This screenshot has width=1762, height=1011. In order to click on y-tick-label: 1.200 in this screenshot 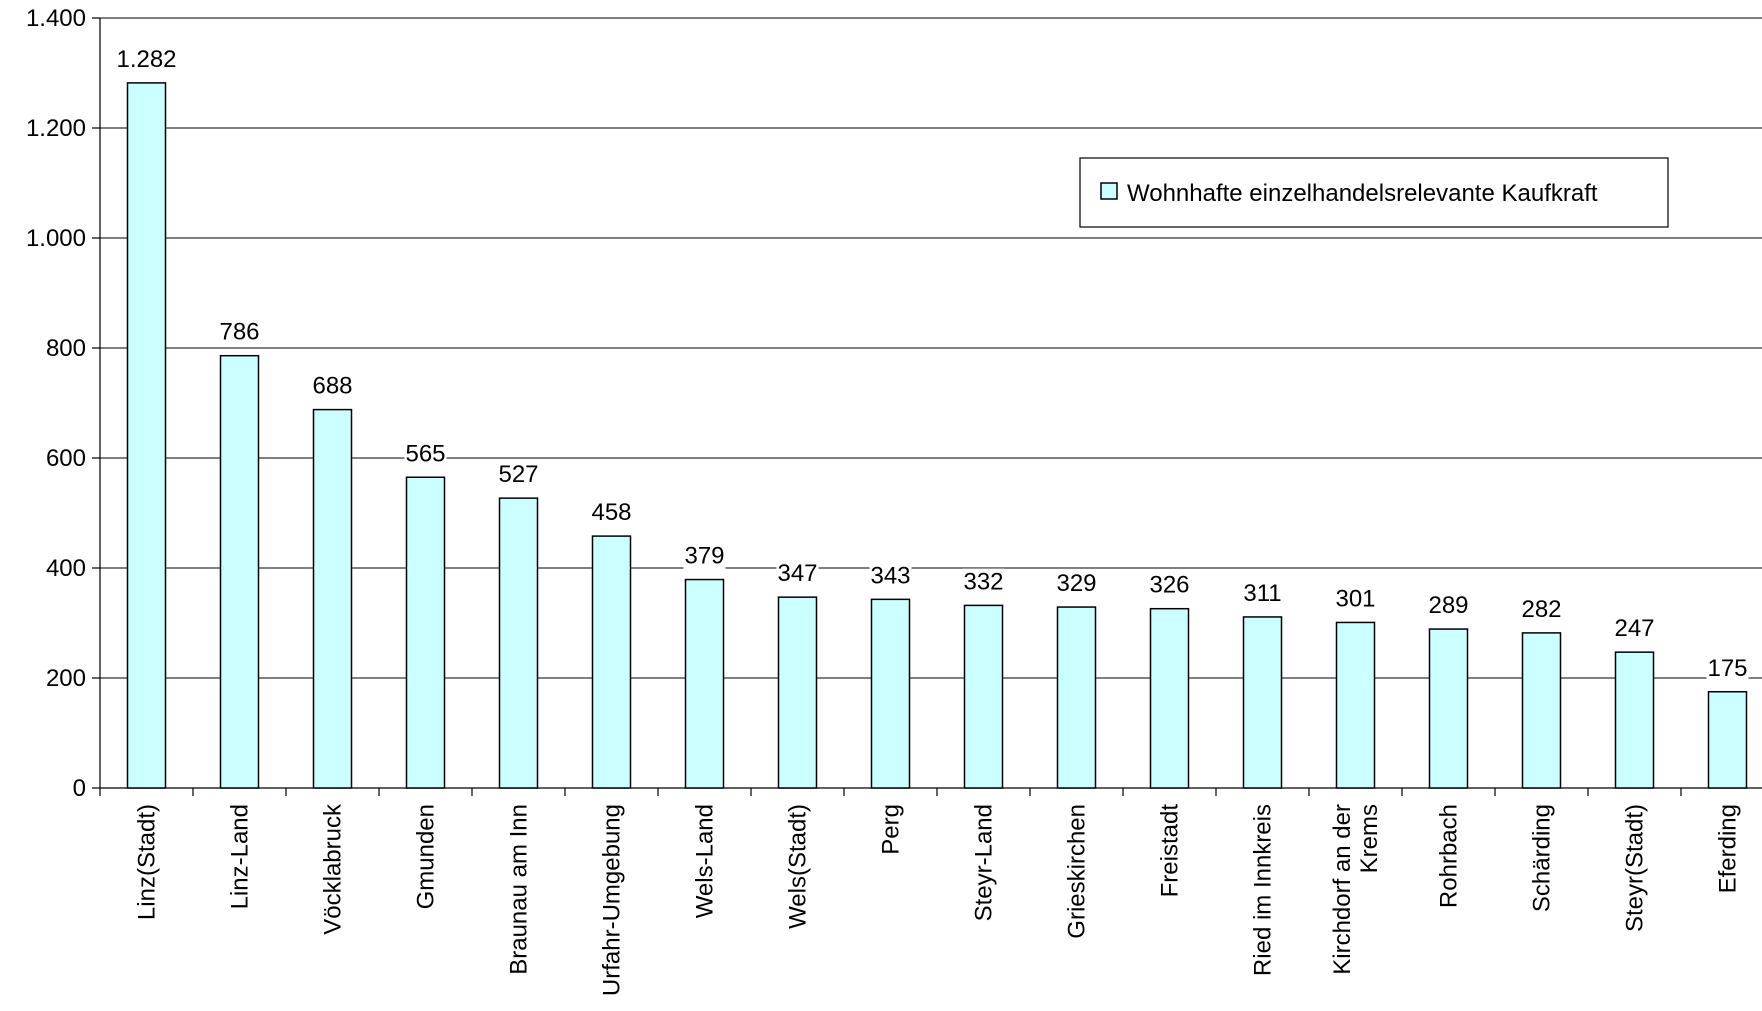, I will do `click(56, 128)`.